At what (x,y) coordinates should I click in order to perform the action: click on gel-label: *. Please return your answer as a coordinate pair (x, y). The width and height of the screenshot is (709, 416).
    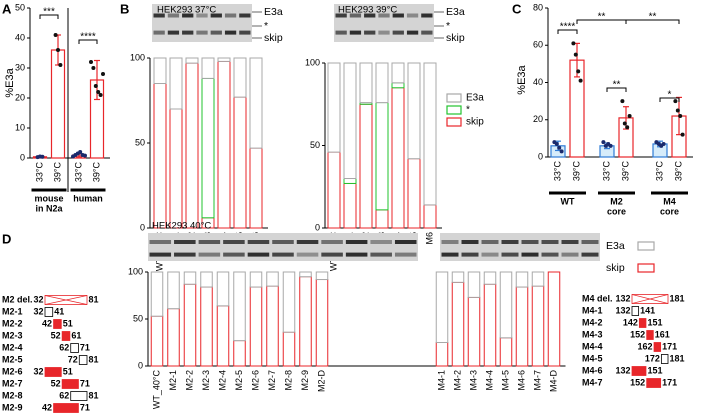
    Looking at the image, I should click on (448, 26).